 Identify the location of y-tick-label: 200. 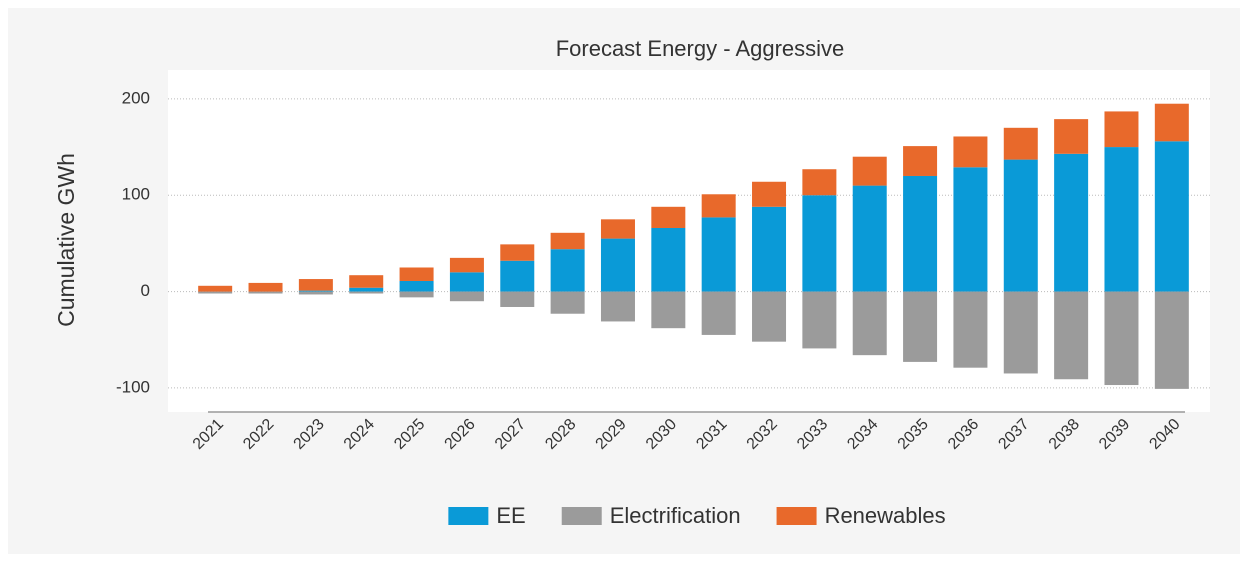
(136, 97).